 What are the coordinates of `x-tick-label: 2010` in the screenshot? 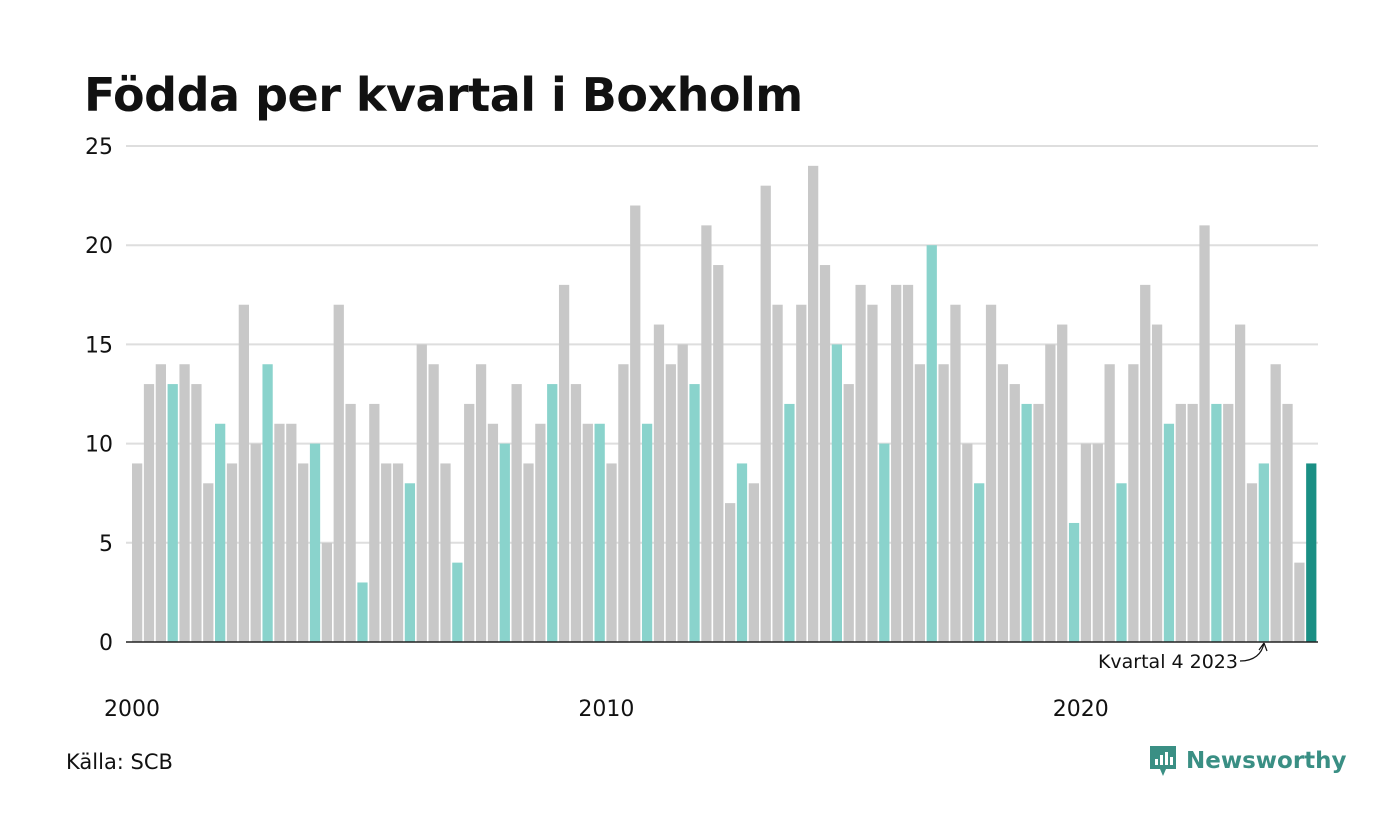 It's located at (606, 709).